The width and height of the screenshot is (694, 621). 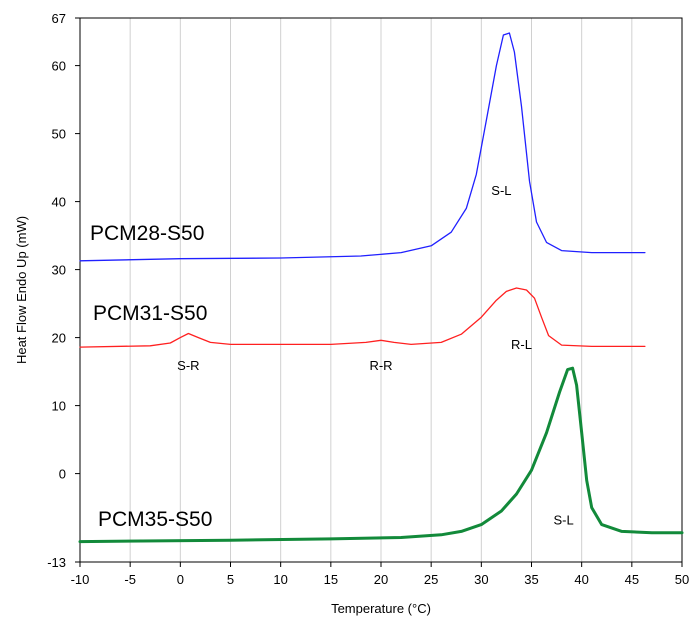 I want to click on y-tick-label: 30, so click(x=59, y=270).